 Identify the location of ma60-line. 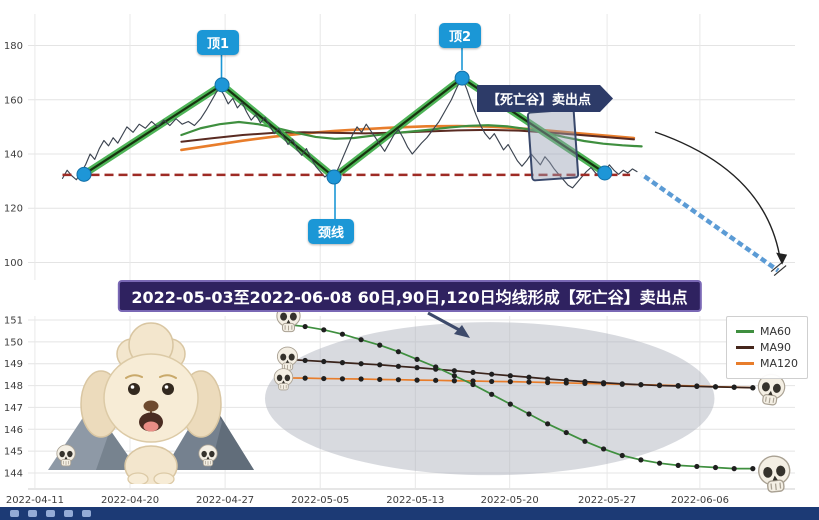
(411, 134).